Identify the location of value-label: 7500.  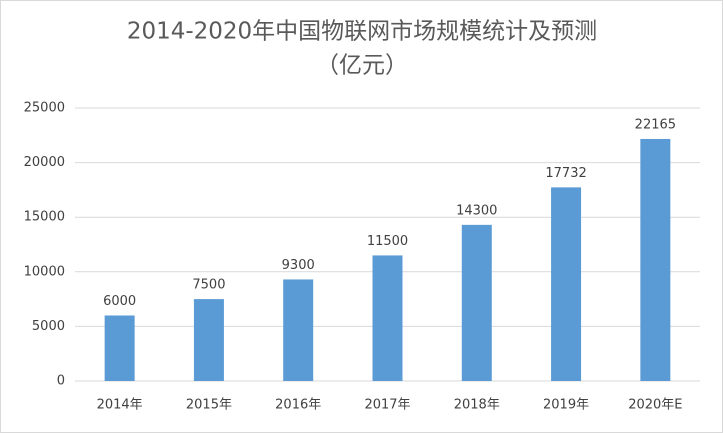
(208, 285).